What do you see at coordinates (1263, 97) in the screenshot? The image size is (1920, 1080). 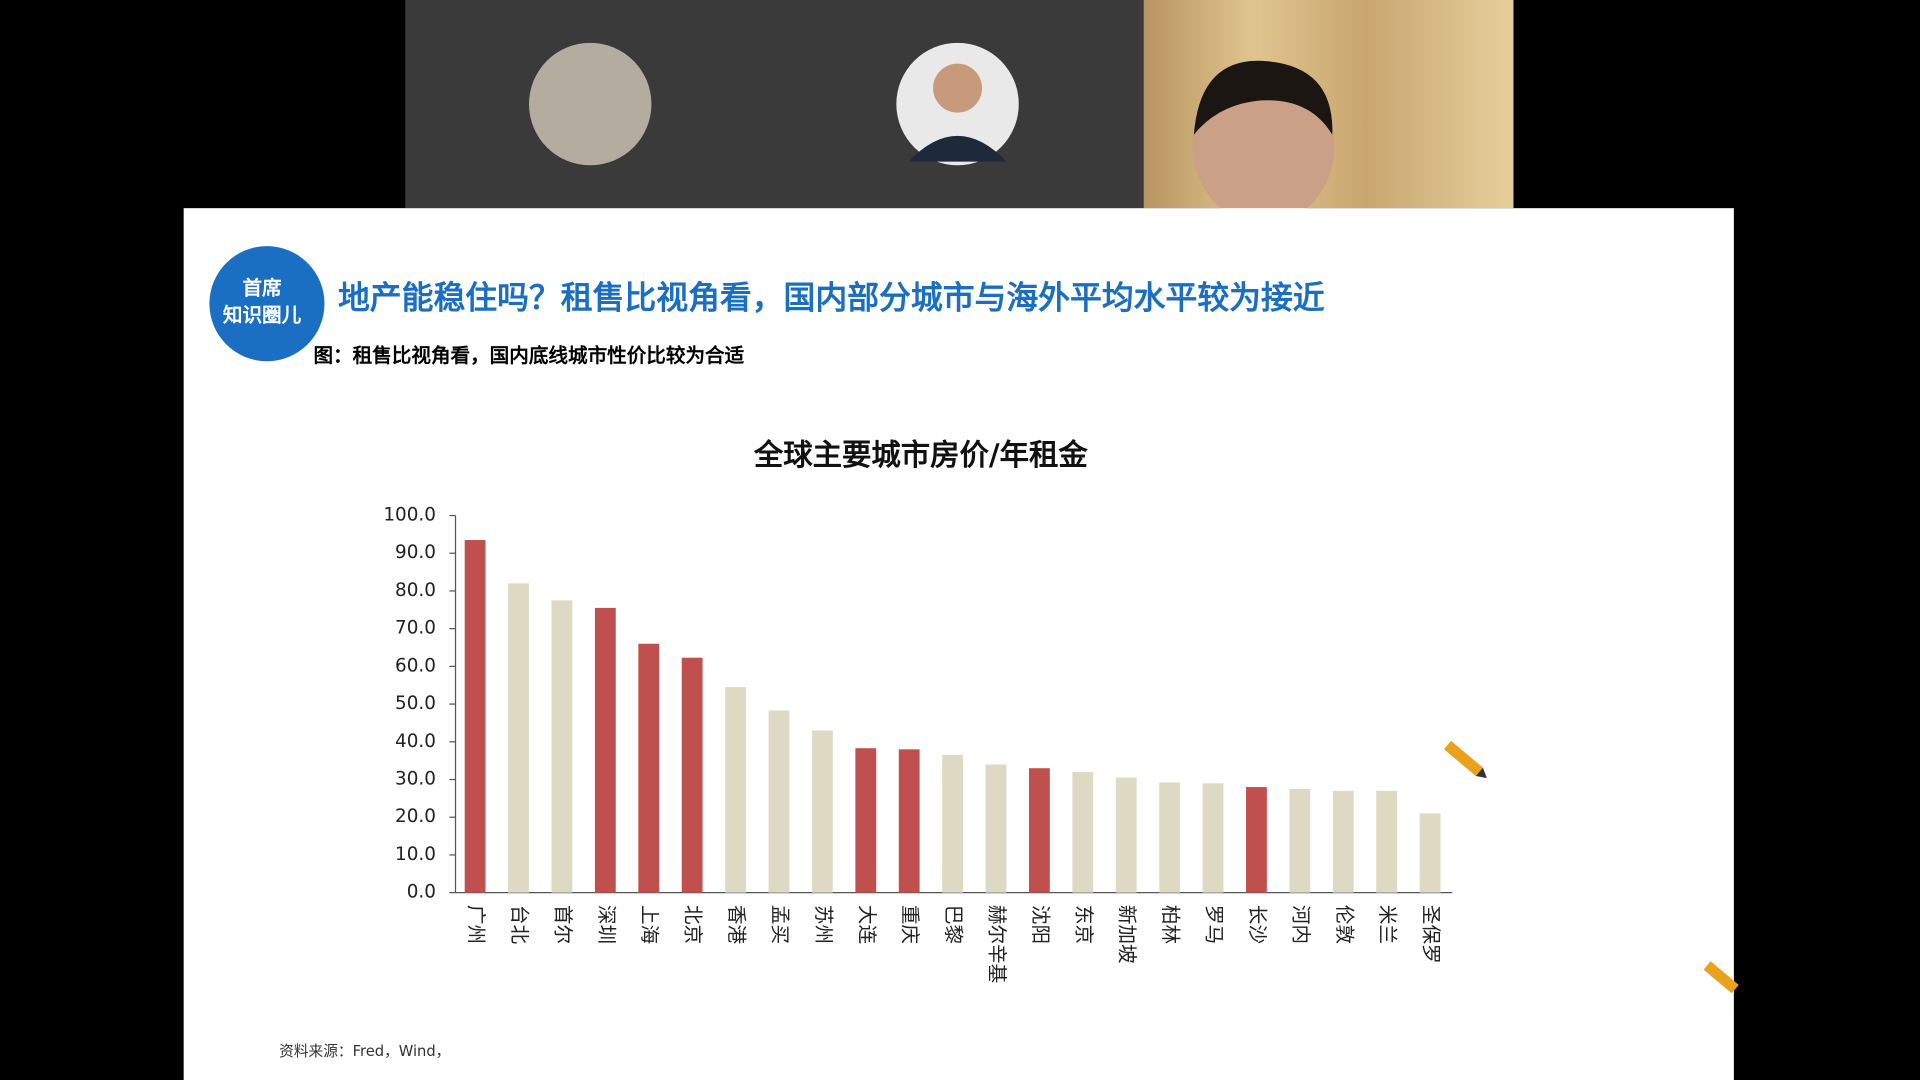 I see `hair` at bounding box center [1263, 97].